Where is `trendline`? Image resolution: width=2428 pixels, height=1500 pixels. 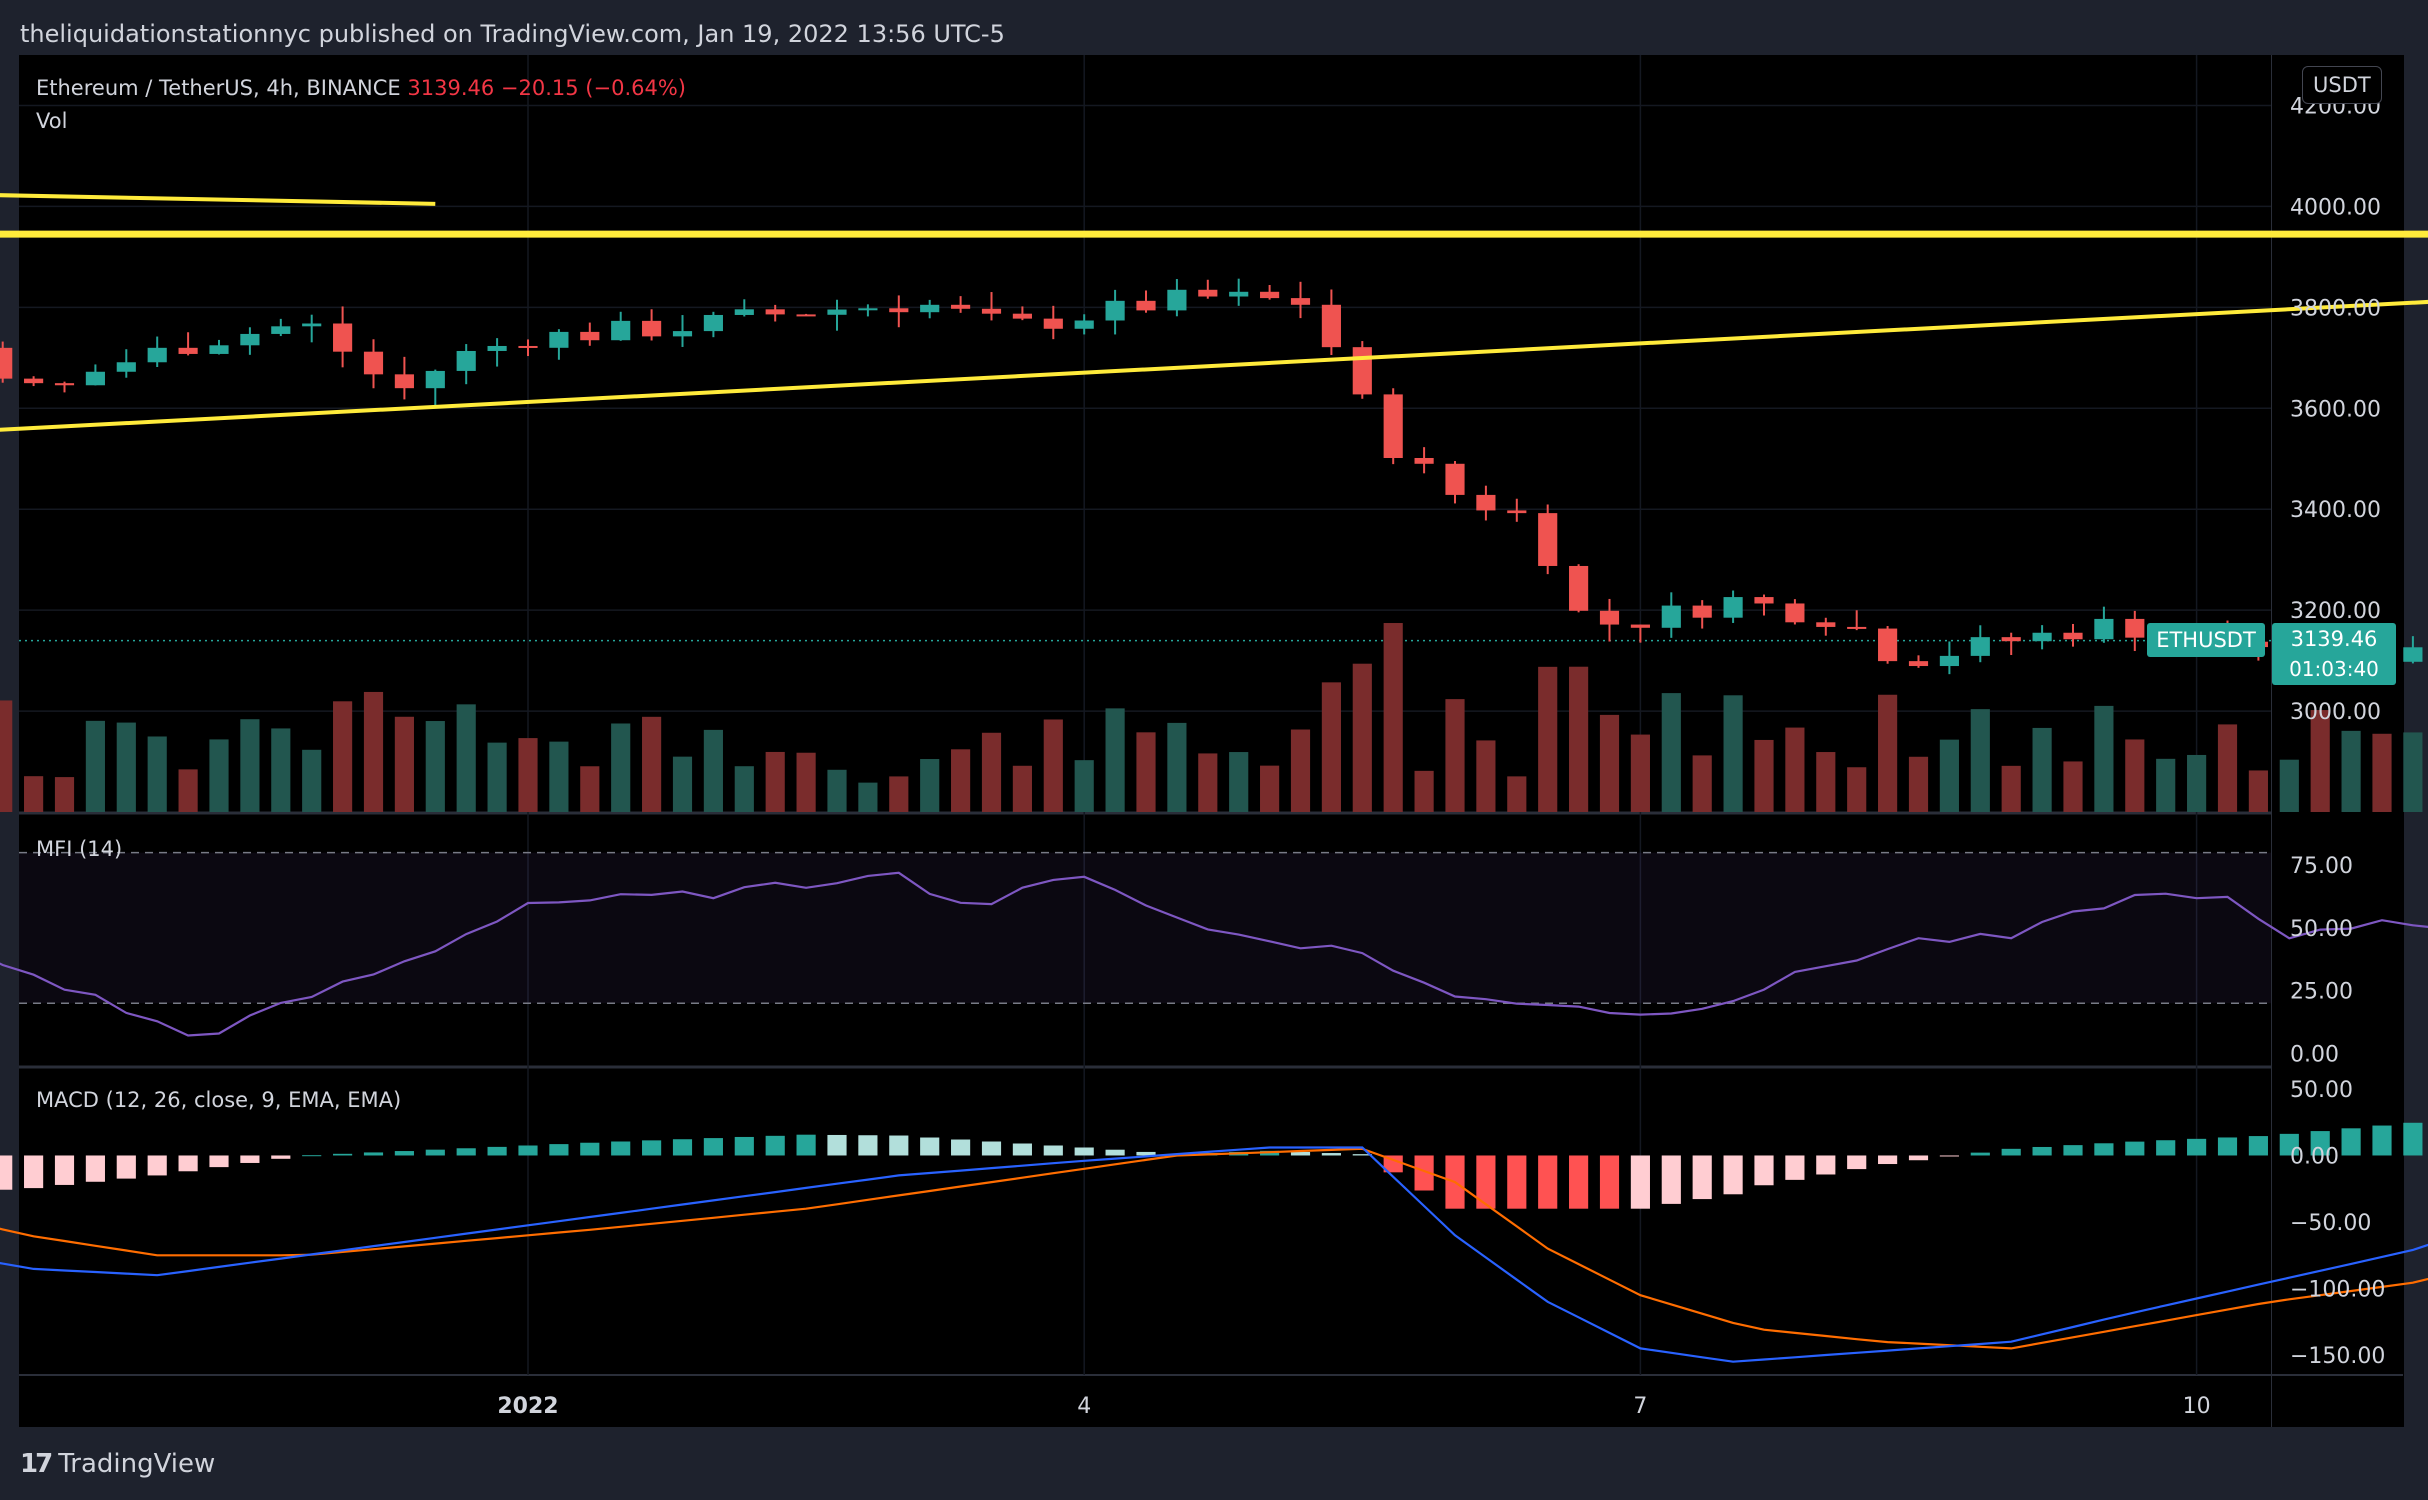
trendline is located at coordinates (1214, 365).